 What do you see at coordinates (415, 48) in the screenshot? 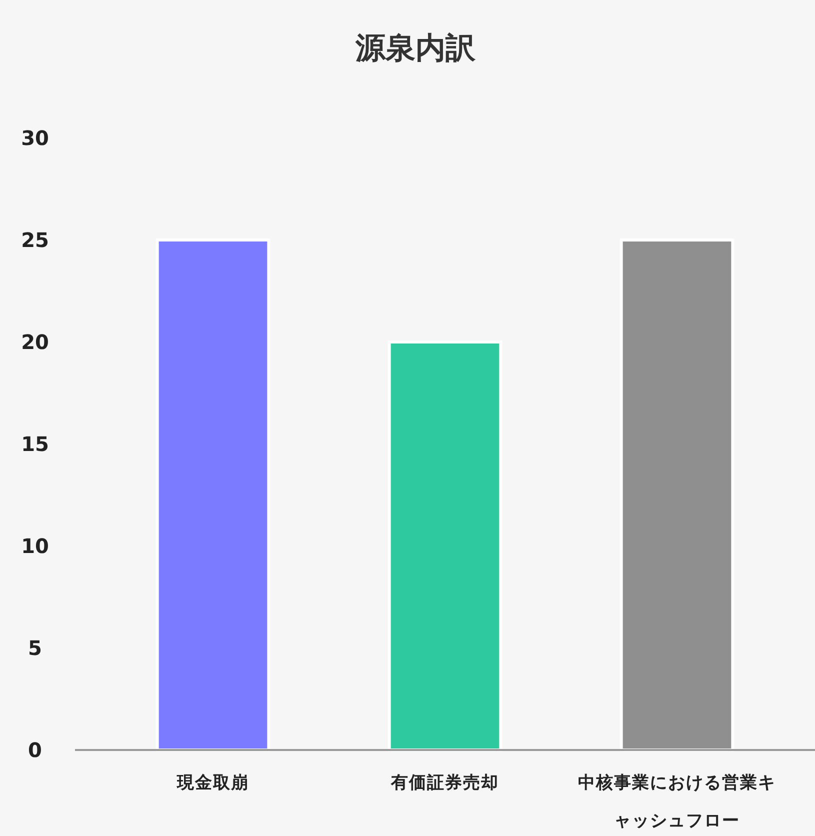
I see `chart-title: 源泉内訳` at bounding box center [415, 48].